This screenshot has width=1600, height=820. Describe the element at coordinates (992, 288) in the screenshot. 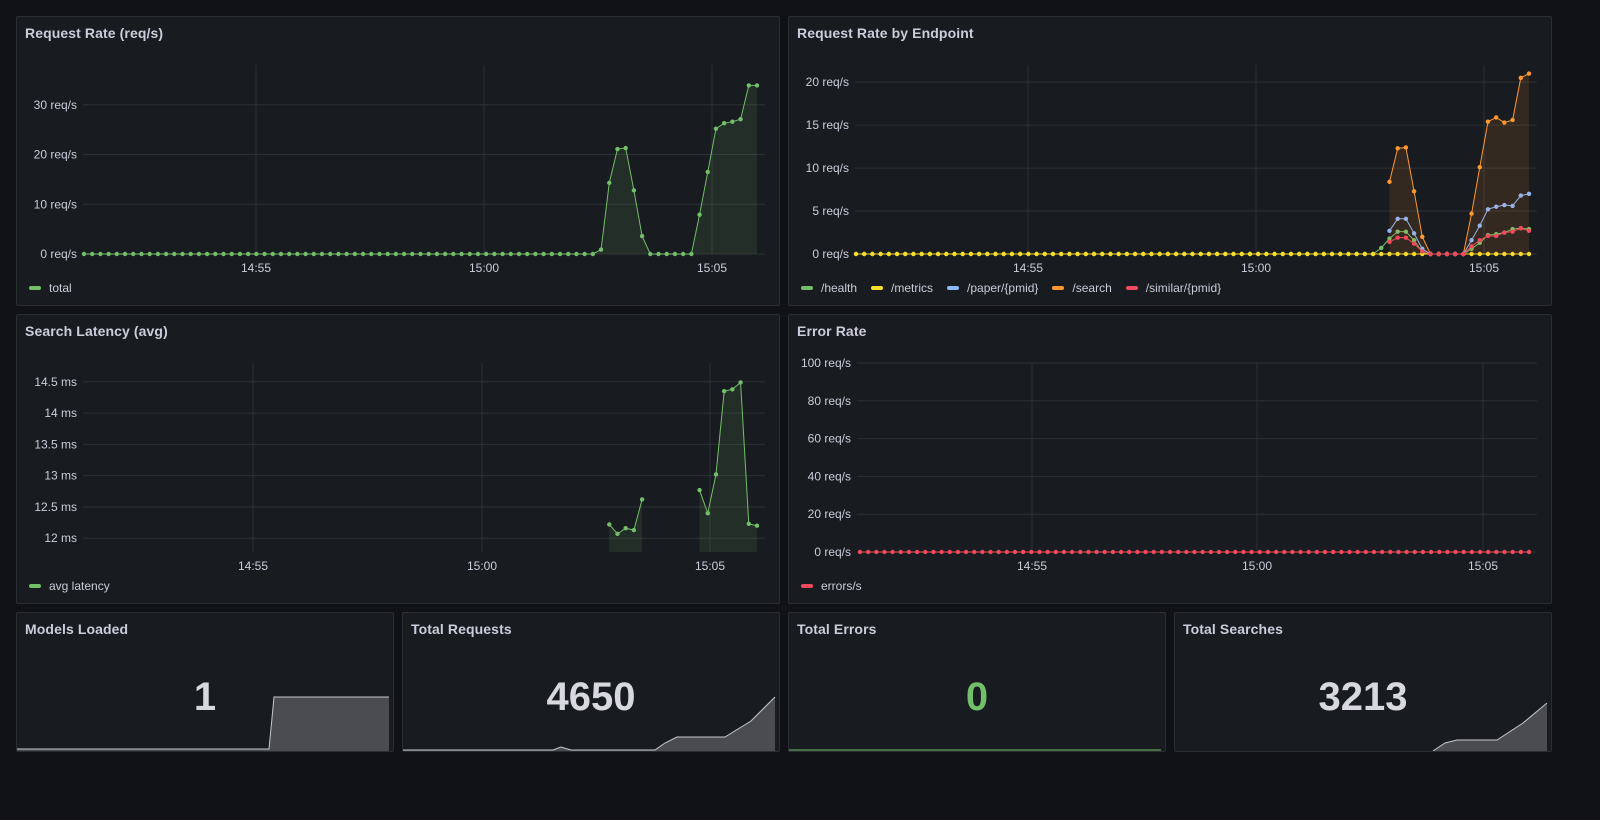

I see `legend-item-paper: /paper/{pmid}` at that location.